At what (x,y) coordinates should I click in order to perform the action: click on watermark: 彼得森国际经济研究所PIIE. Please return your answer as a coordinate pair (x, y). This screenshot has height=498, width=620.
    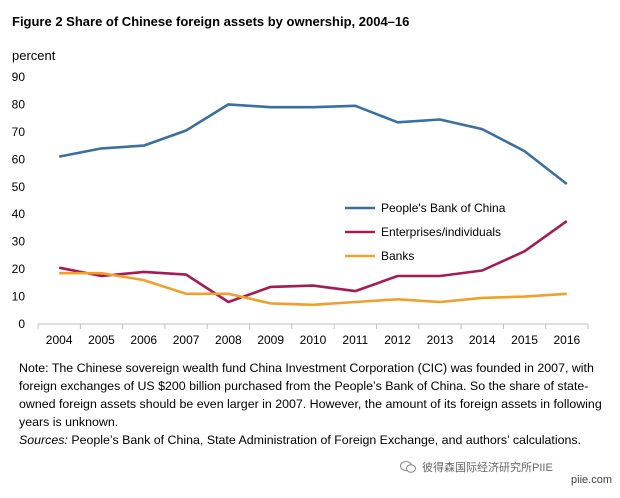
    Looking at the image, I should click on (476, 467).